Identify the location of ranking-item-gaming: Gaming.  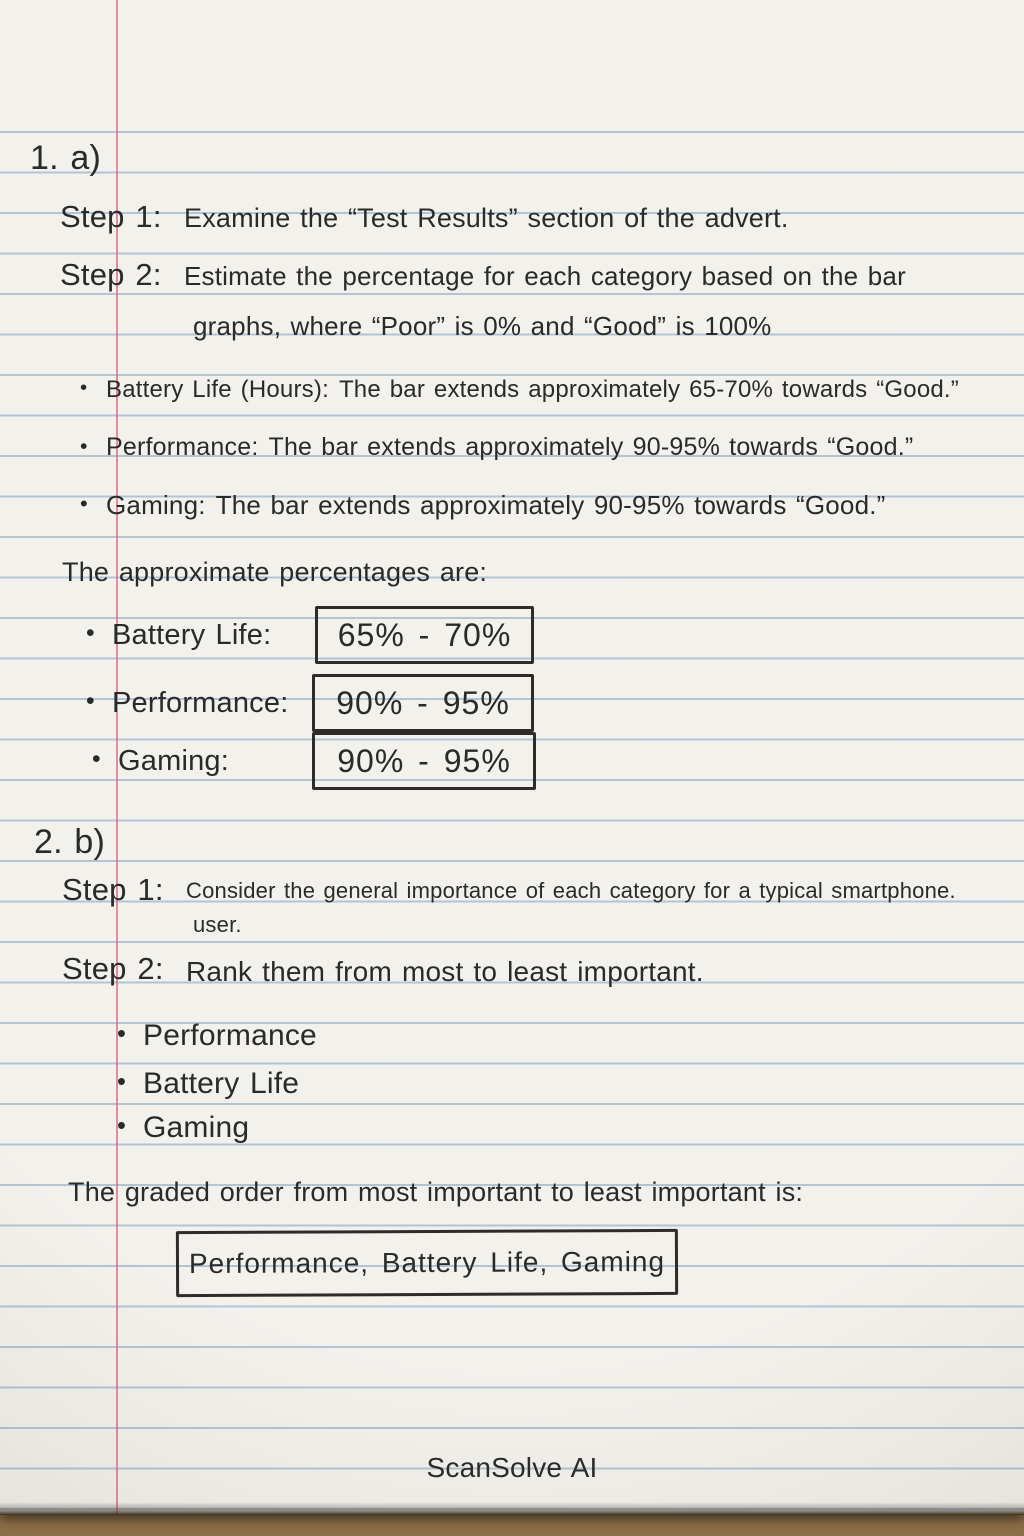
(183, 1128).